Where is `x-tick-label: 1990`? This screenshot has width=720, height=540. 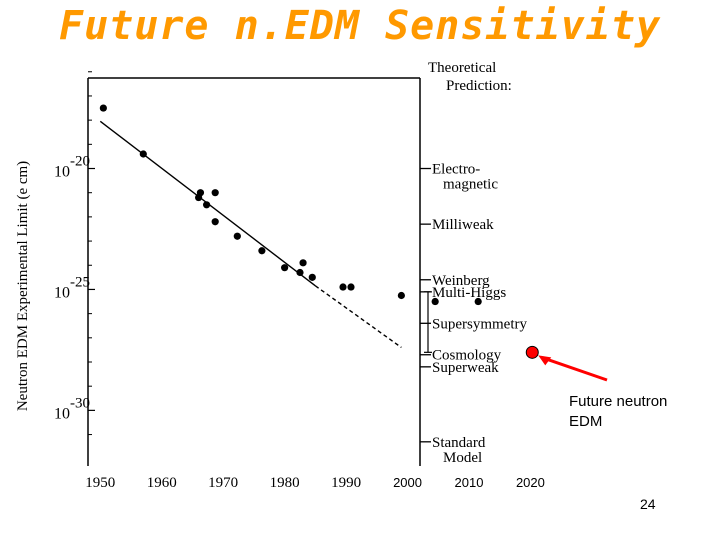 x-tick-label: 1990 is located at coordinates (346, 483).